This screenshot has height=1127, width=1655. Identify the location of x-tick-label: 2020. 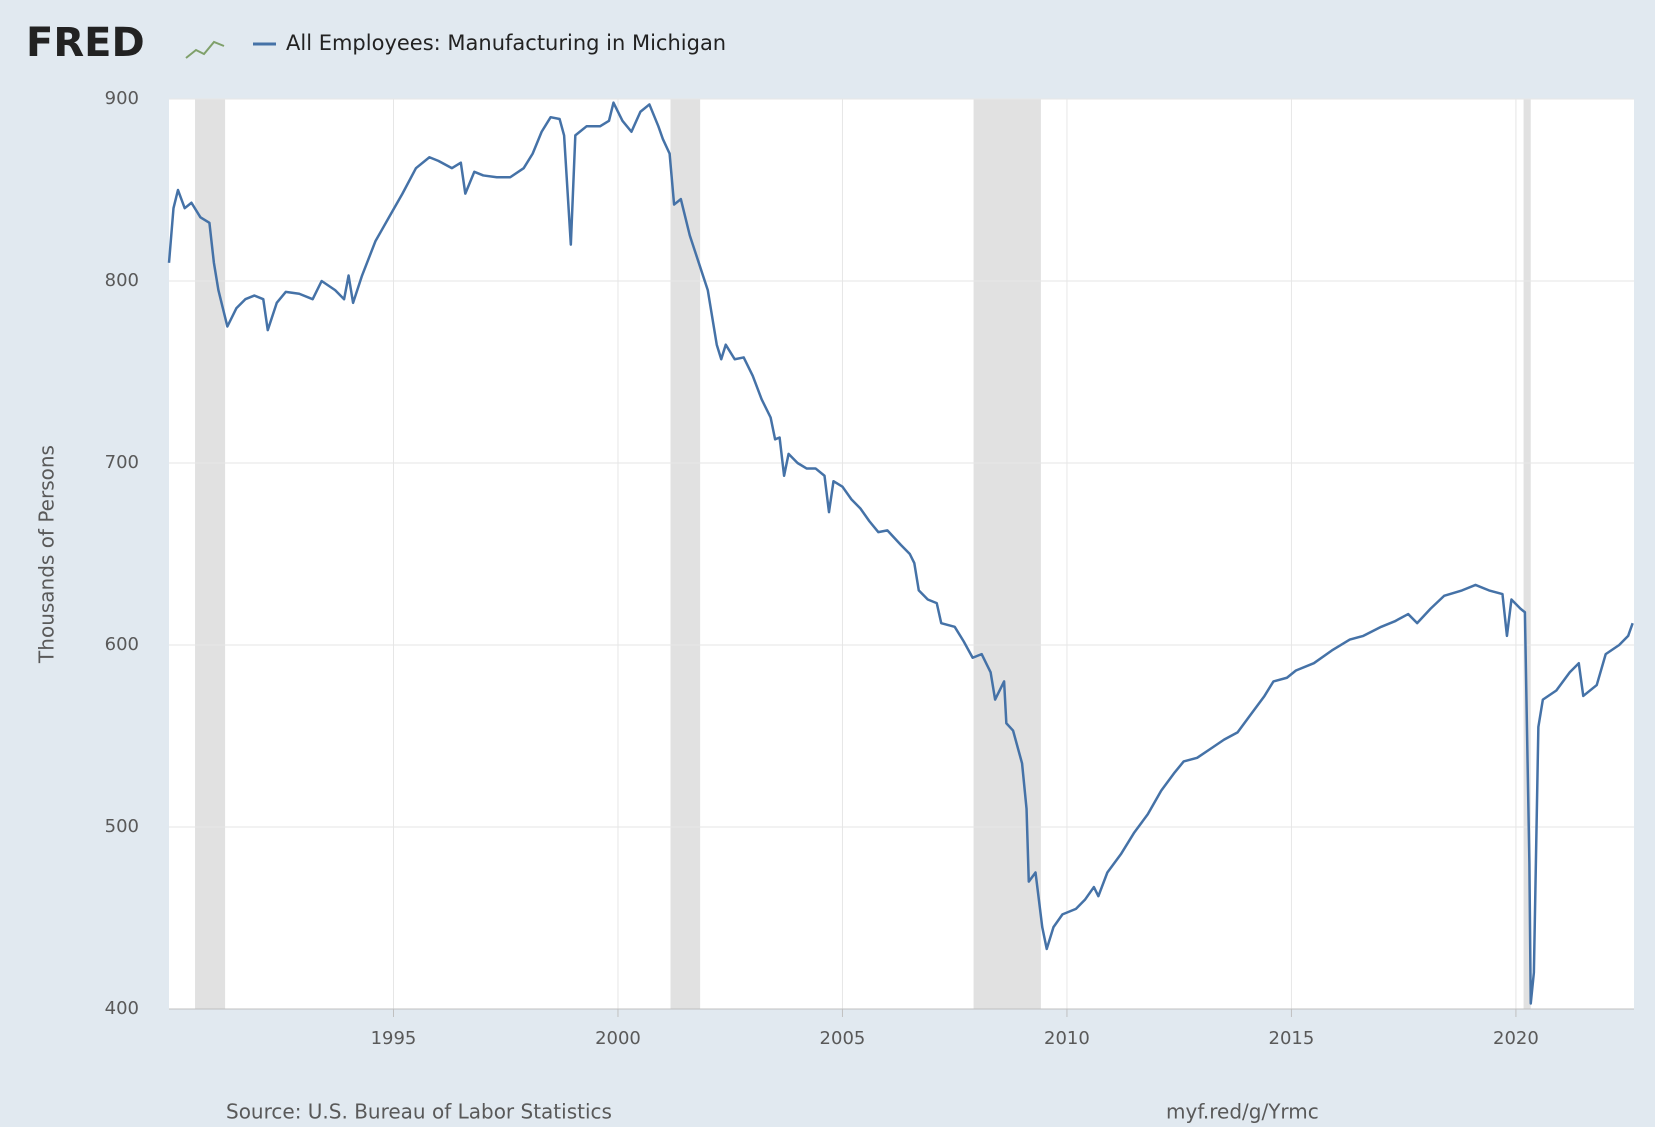
(1516, 1038).